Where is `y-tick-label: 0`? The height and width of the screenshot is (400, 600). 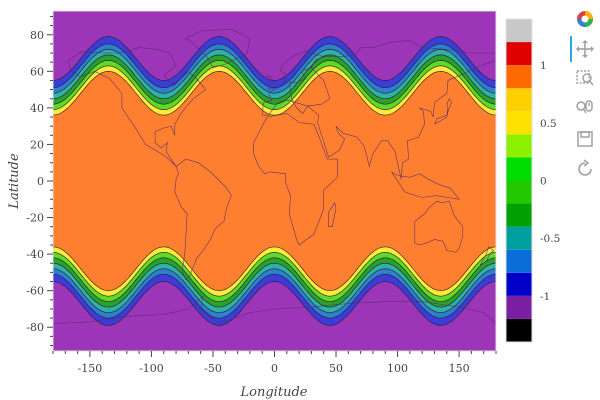 y-tick-label: 0 is located at coordinates (40, 181).